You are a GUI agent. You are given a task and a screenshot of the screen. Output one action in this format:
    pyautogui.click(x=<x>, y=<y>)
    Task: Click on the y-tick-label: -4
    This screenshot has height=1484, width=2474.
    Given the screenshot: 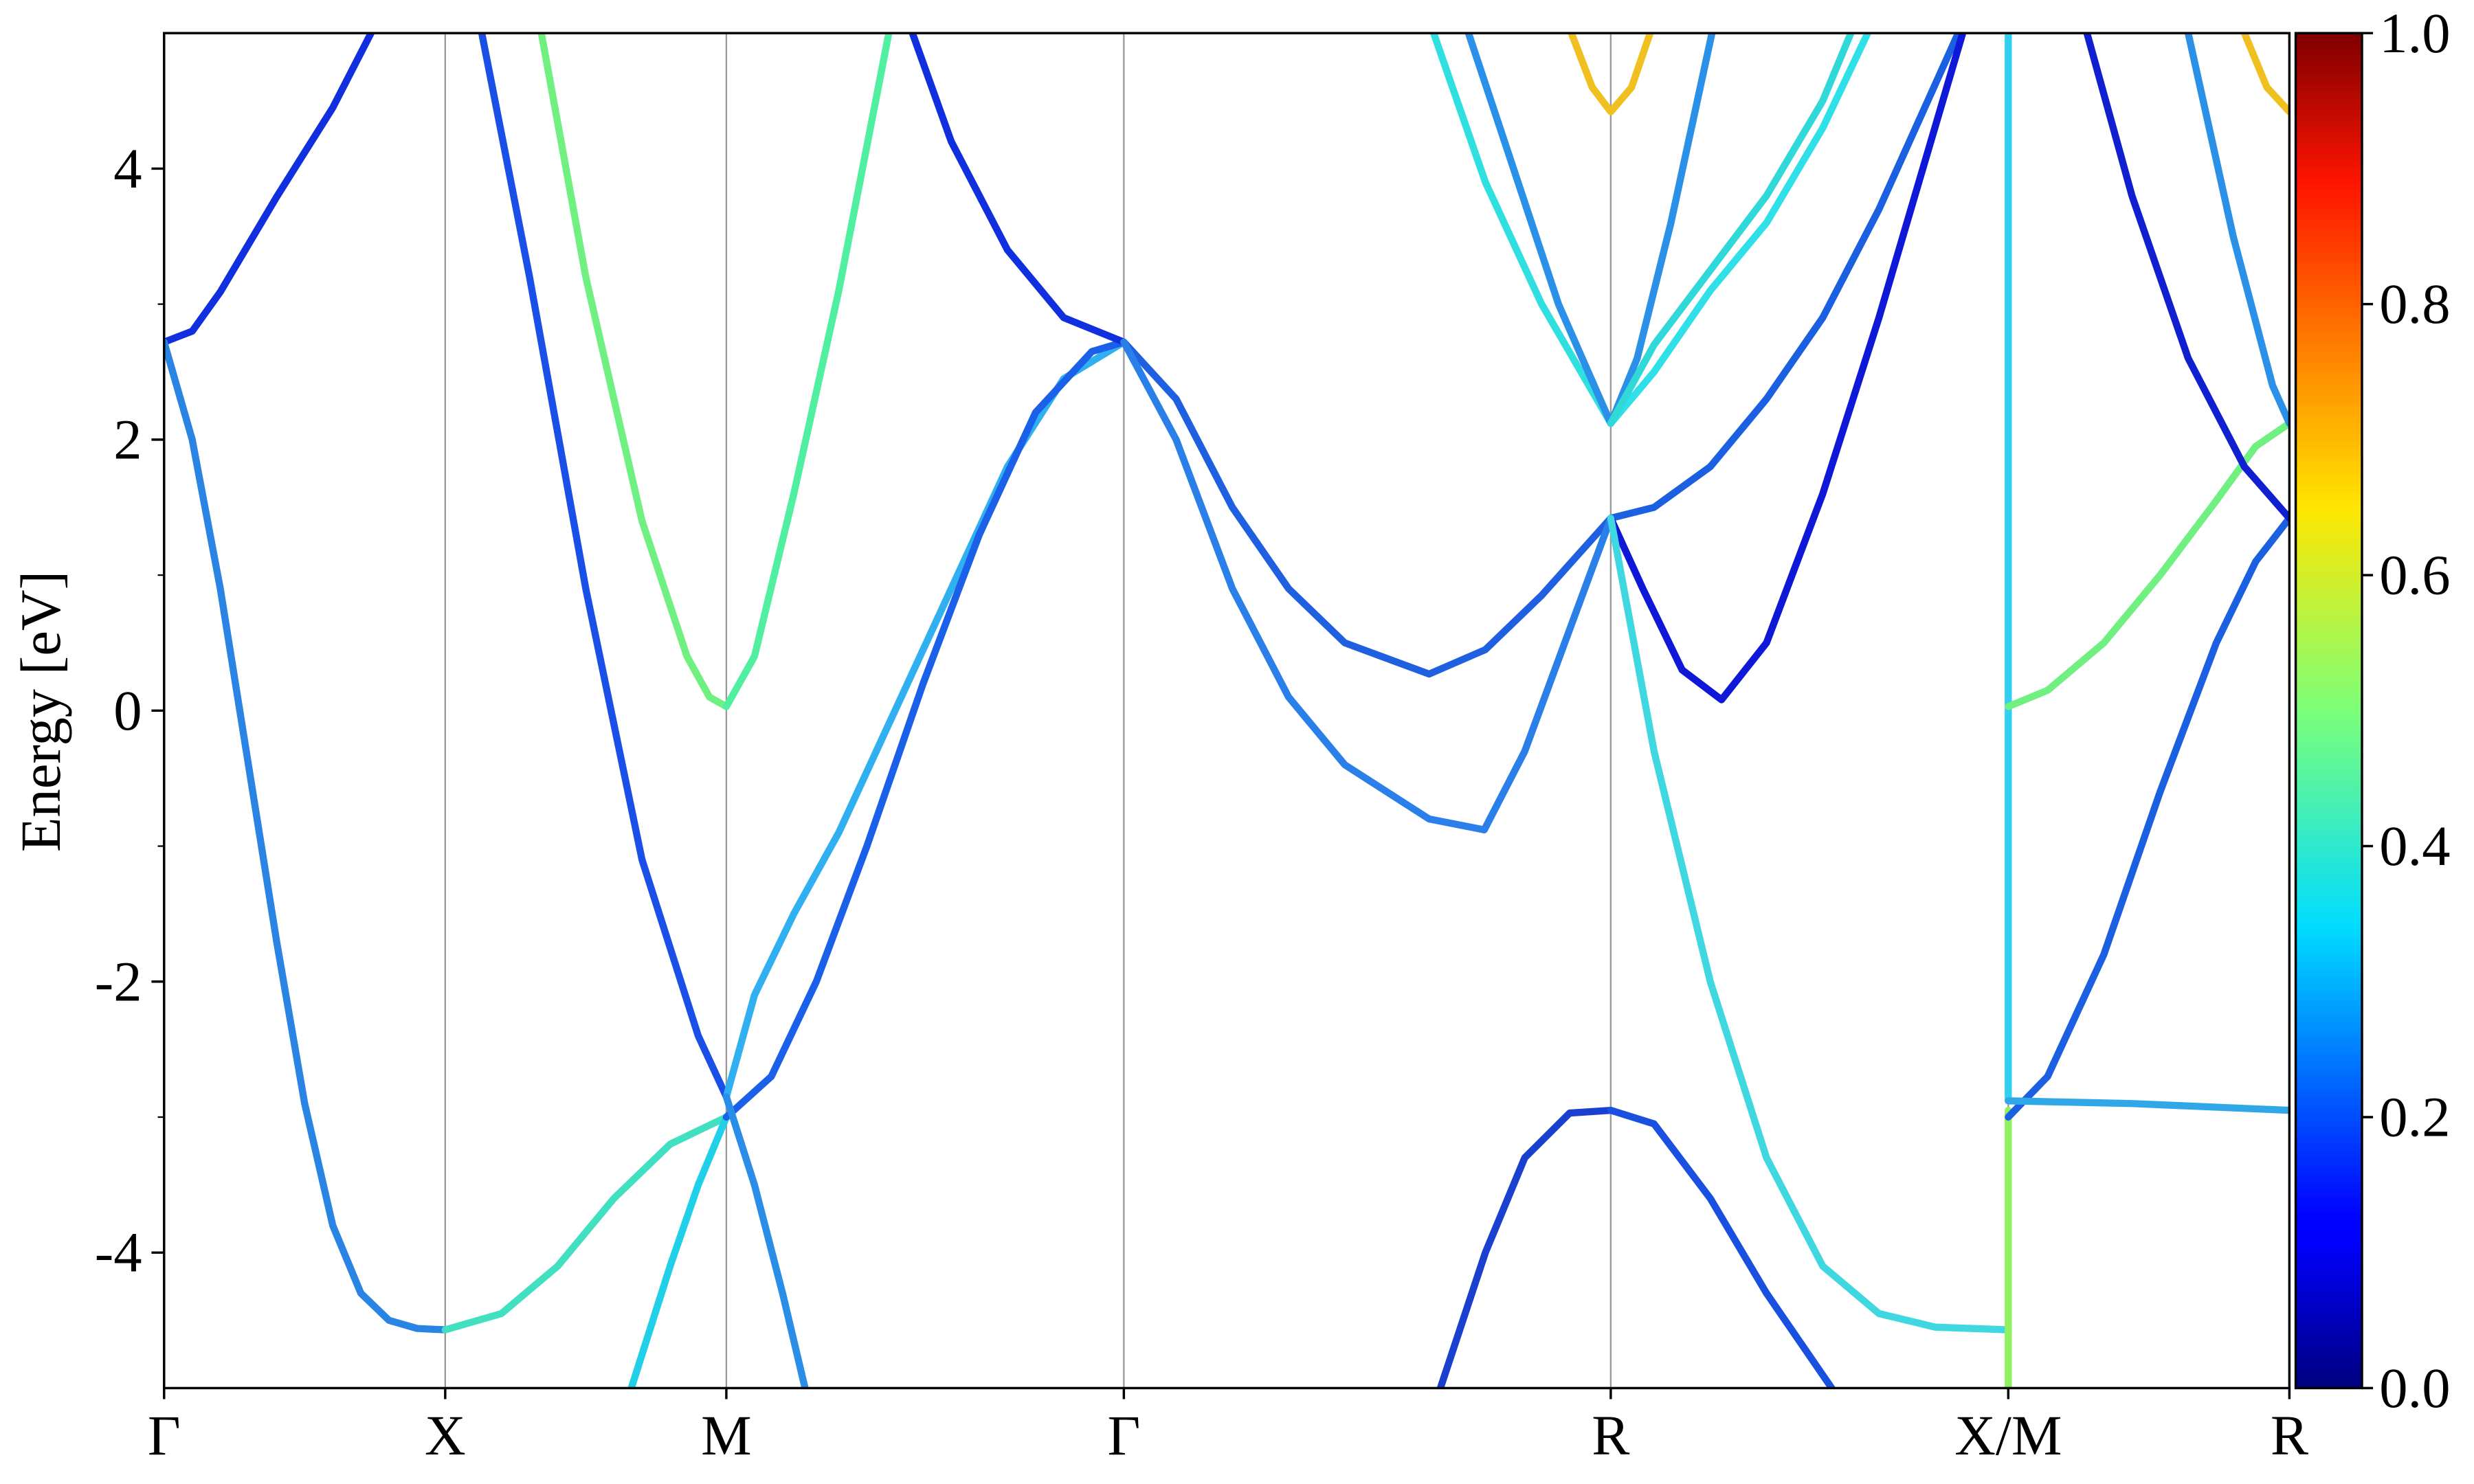 What is the action you would take?
    pyautogui.click(x=118, y=1252)
    